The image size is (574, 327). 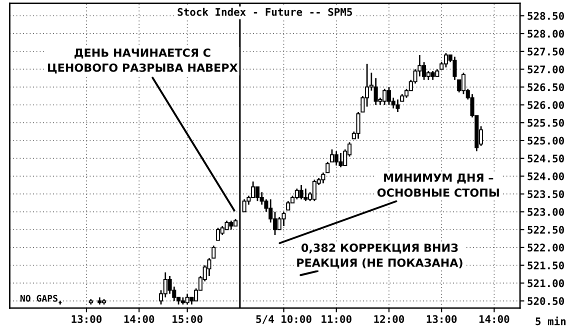 I want to click on annotation: 0,382 КОРРЕКЦИЯ ВНИЗ РЕАКЦИЯ (НЕ ПОКАЗАНА), so click(x=379, y=256).